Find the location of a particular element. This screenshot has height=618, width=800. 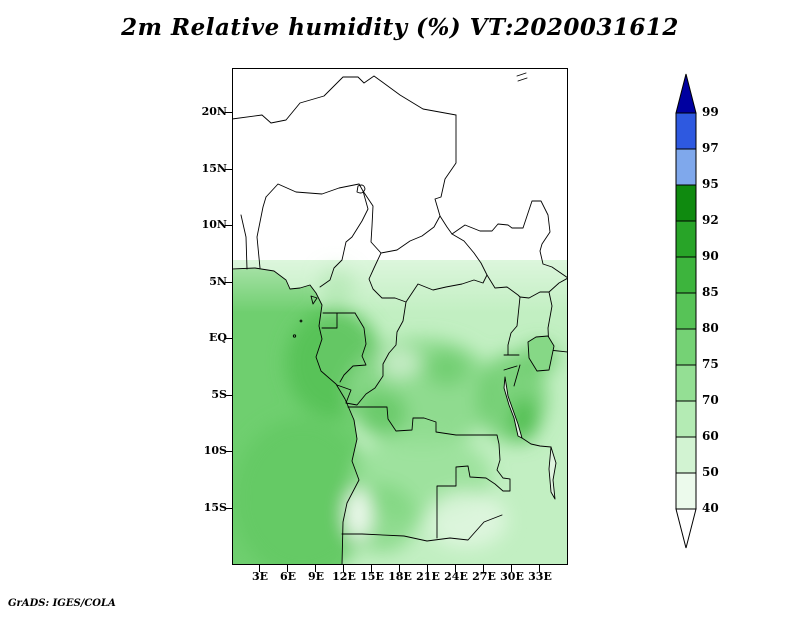

lake-malawi is located at coordinates (552, 473).